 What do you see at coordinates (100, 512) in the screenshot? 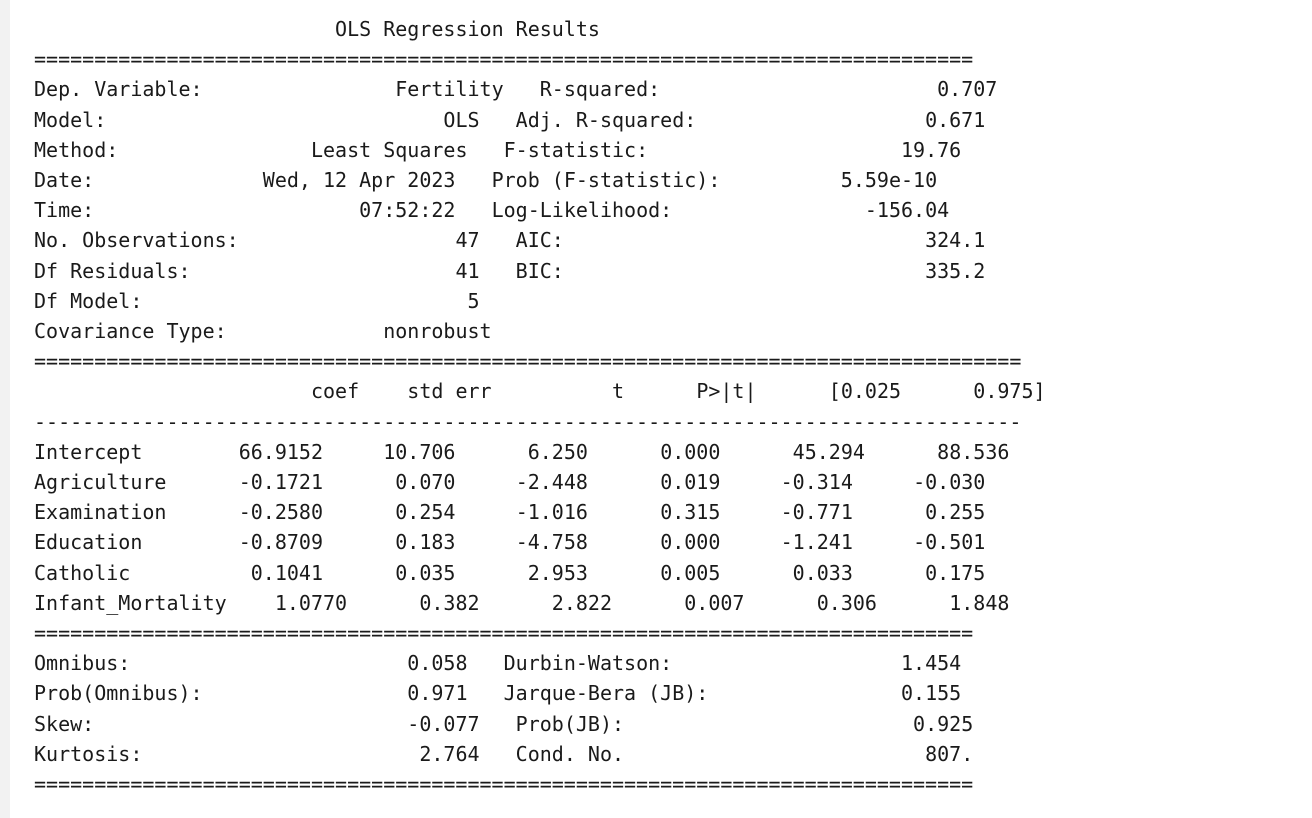
I see `coef-row-name: Examination` at bounding box center [100, 512].